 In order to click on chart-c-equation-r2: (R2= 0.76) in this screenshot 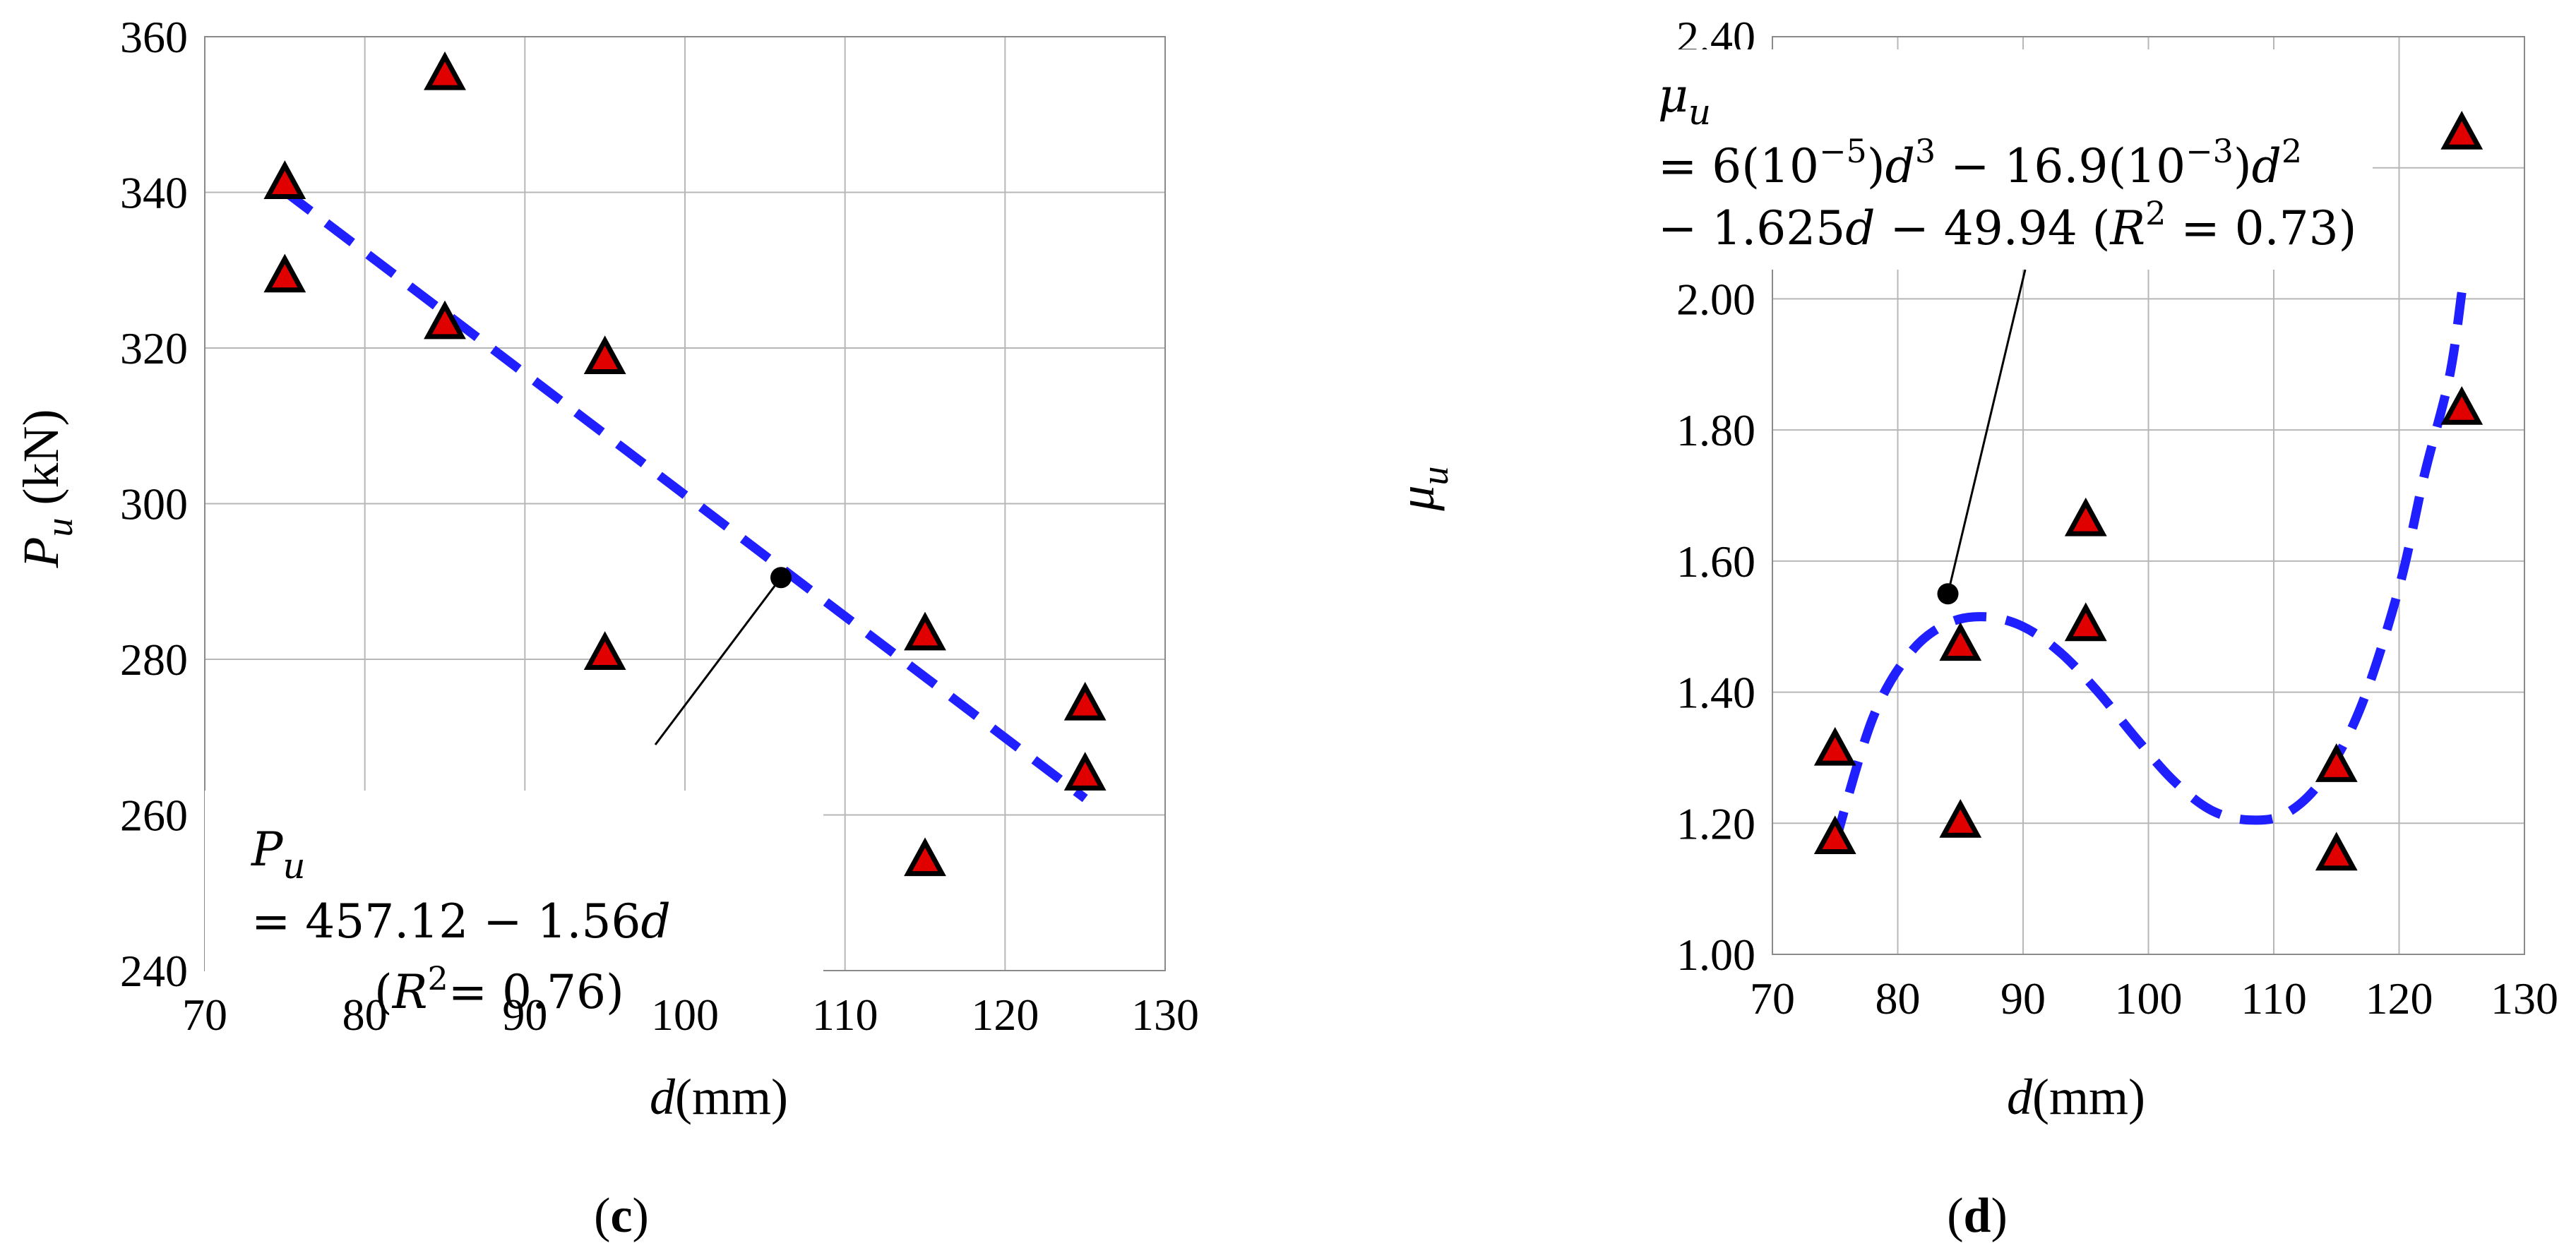, I will do `click(499, 989)`.